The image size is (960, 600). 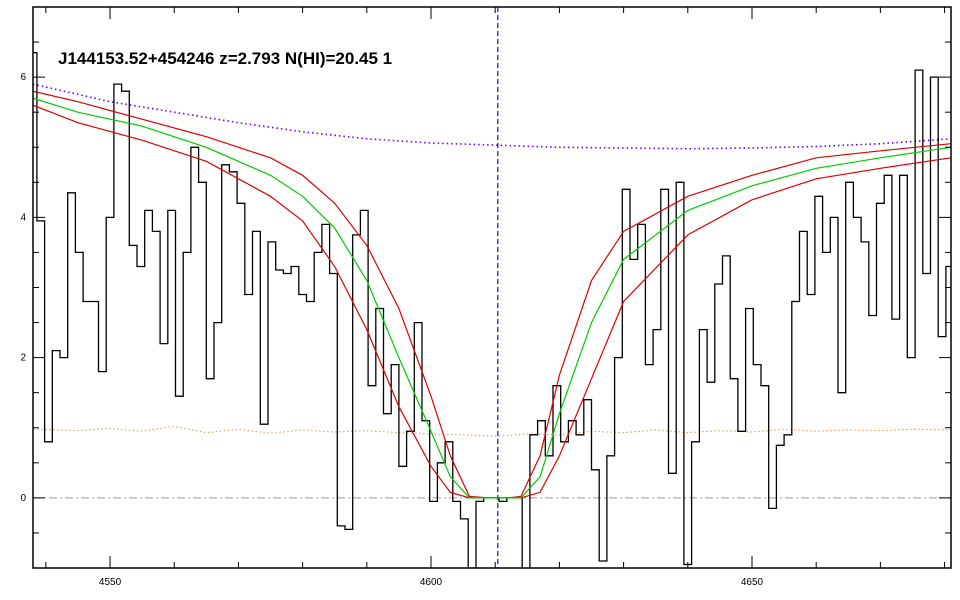 I want to click on error-spectrum-line, so click(x=492, y=431).